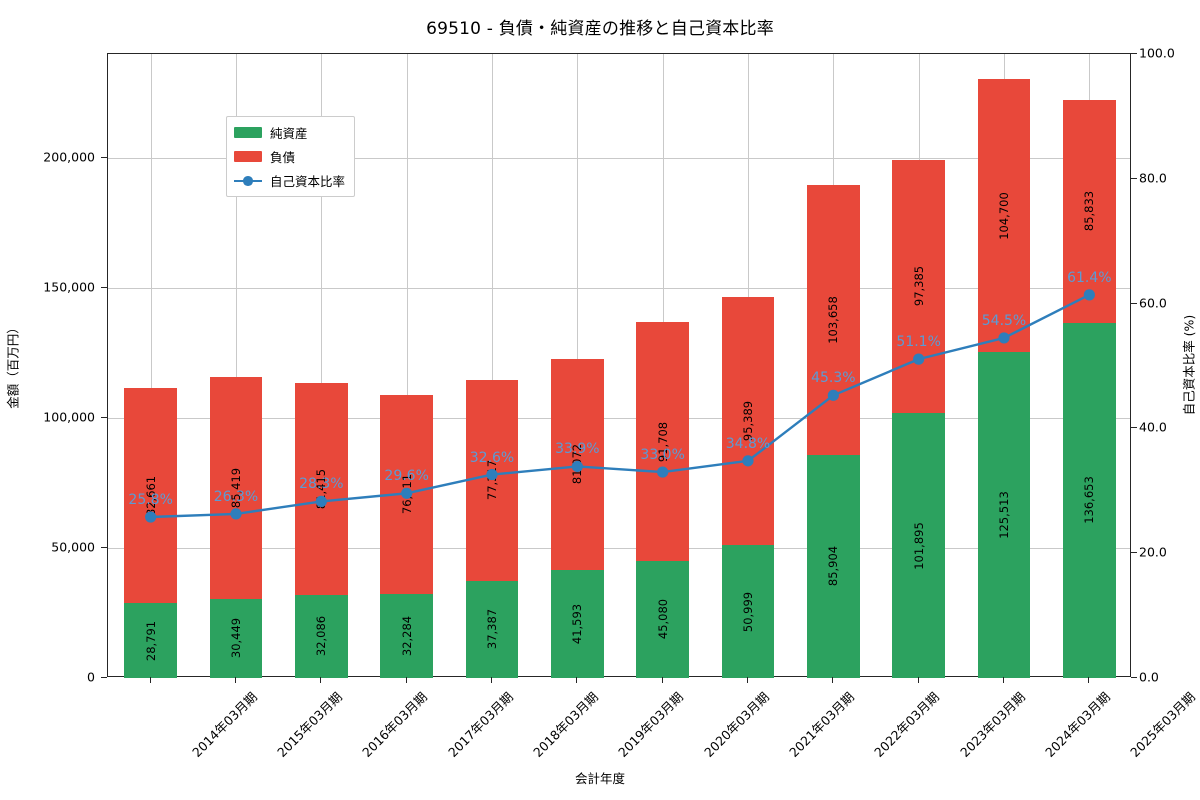  What do you see at coordinates (13, 365) in the screenshot?
I see `y-axis-title-left: 金額（百万円）` at bounding box center [13, 365].